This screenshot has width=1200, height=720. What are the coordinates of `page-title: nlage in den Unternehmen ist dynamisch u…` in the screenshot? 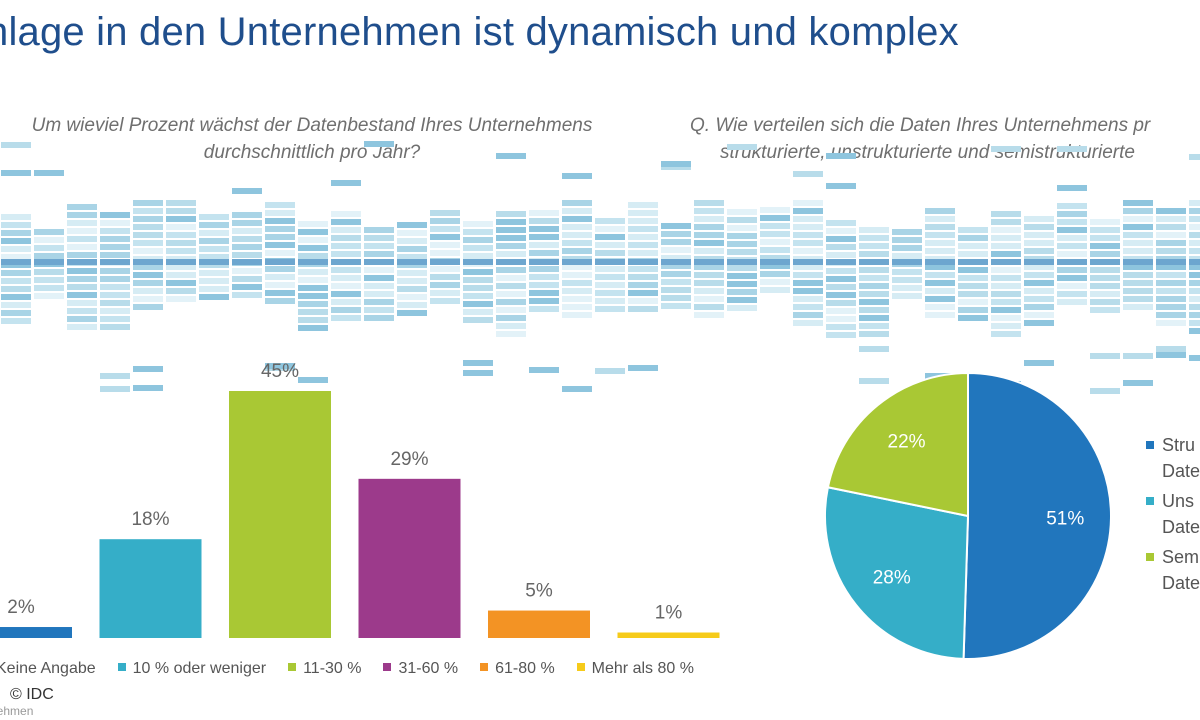 It's located at (479, 32).